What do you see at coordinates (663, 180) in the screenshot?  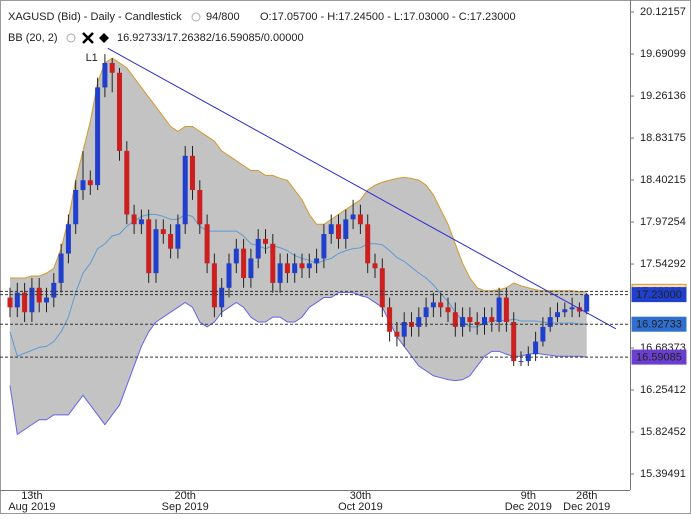 I see `y-tick-label: 18.40215` at bounding box center [663, 180].